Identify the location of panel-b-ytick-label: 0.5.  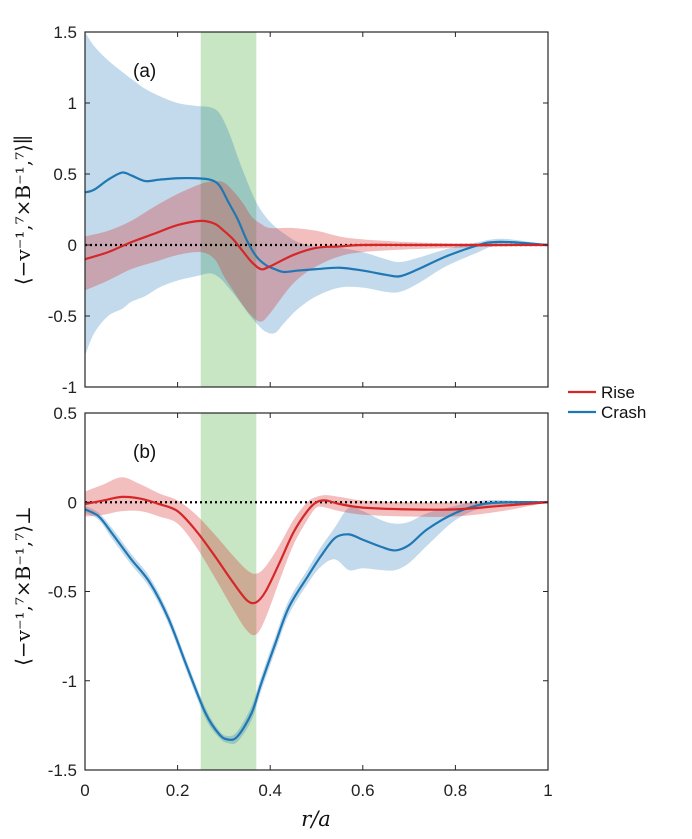
(65, 413).